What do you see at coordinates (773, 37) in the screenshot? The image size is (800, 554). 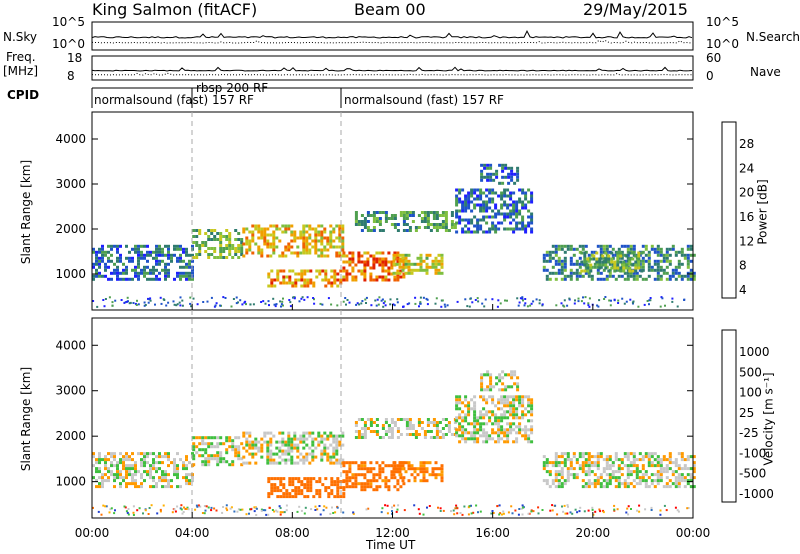 I see `nsearch-label: N.Search` at bounding box center [773, 37].